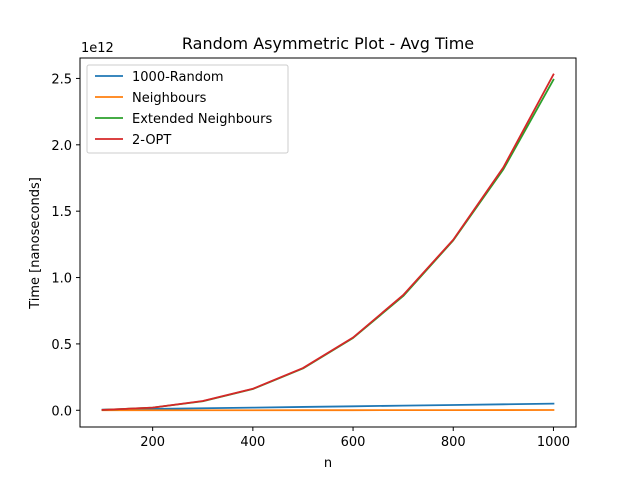  I want to click on y-tick-label-0: 0.0, so click(61, 411).